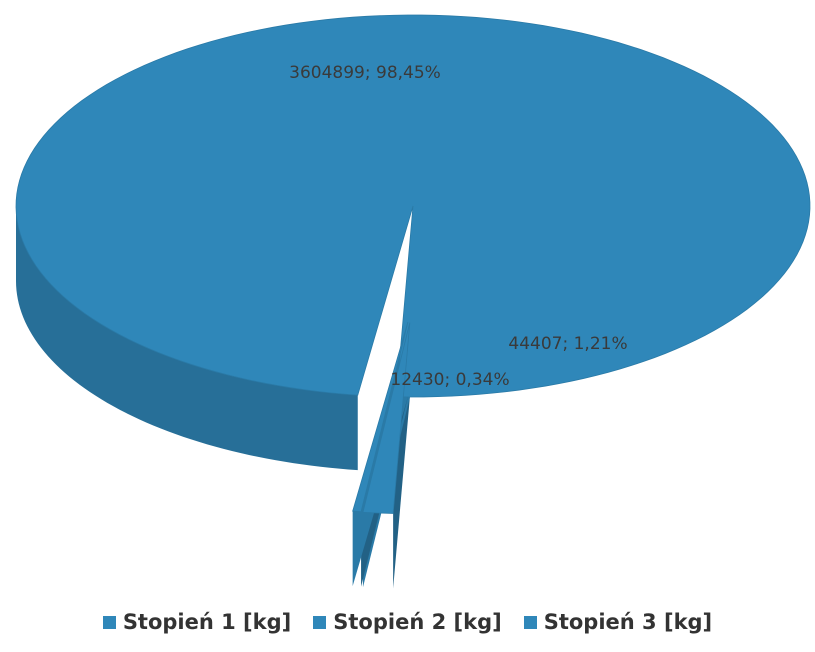 This screenshot has height=652, width=815. What do you see at coordinates (365, 73) in the screenshot?
I see `data-label-stopien-1: 3604899; 98,45%` at bounding box center [365, 73].